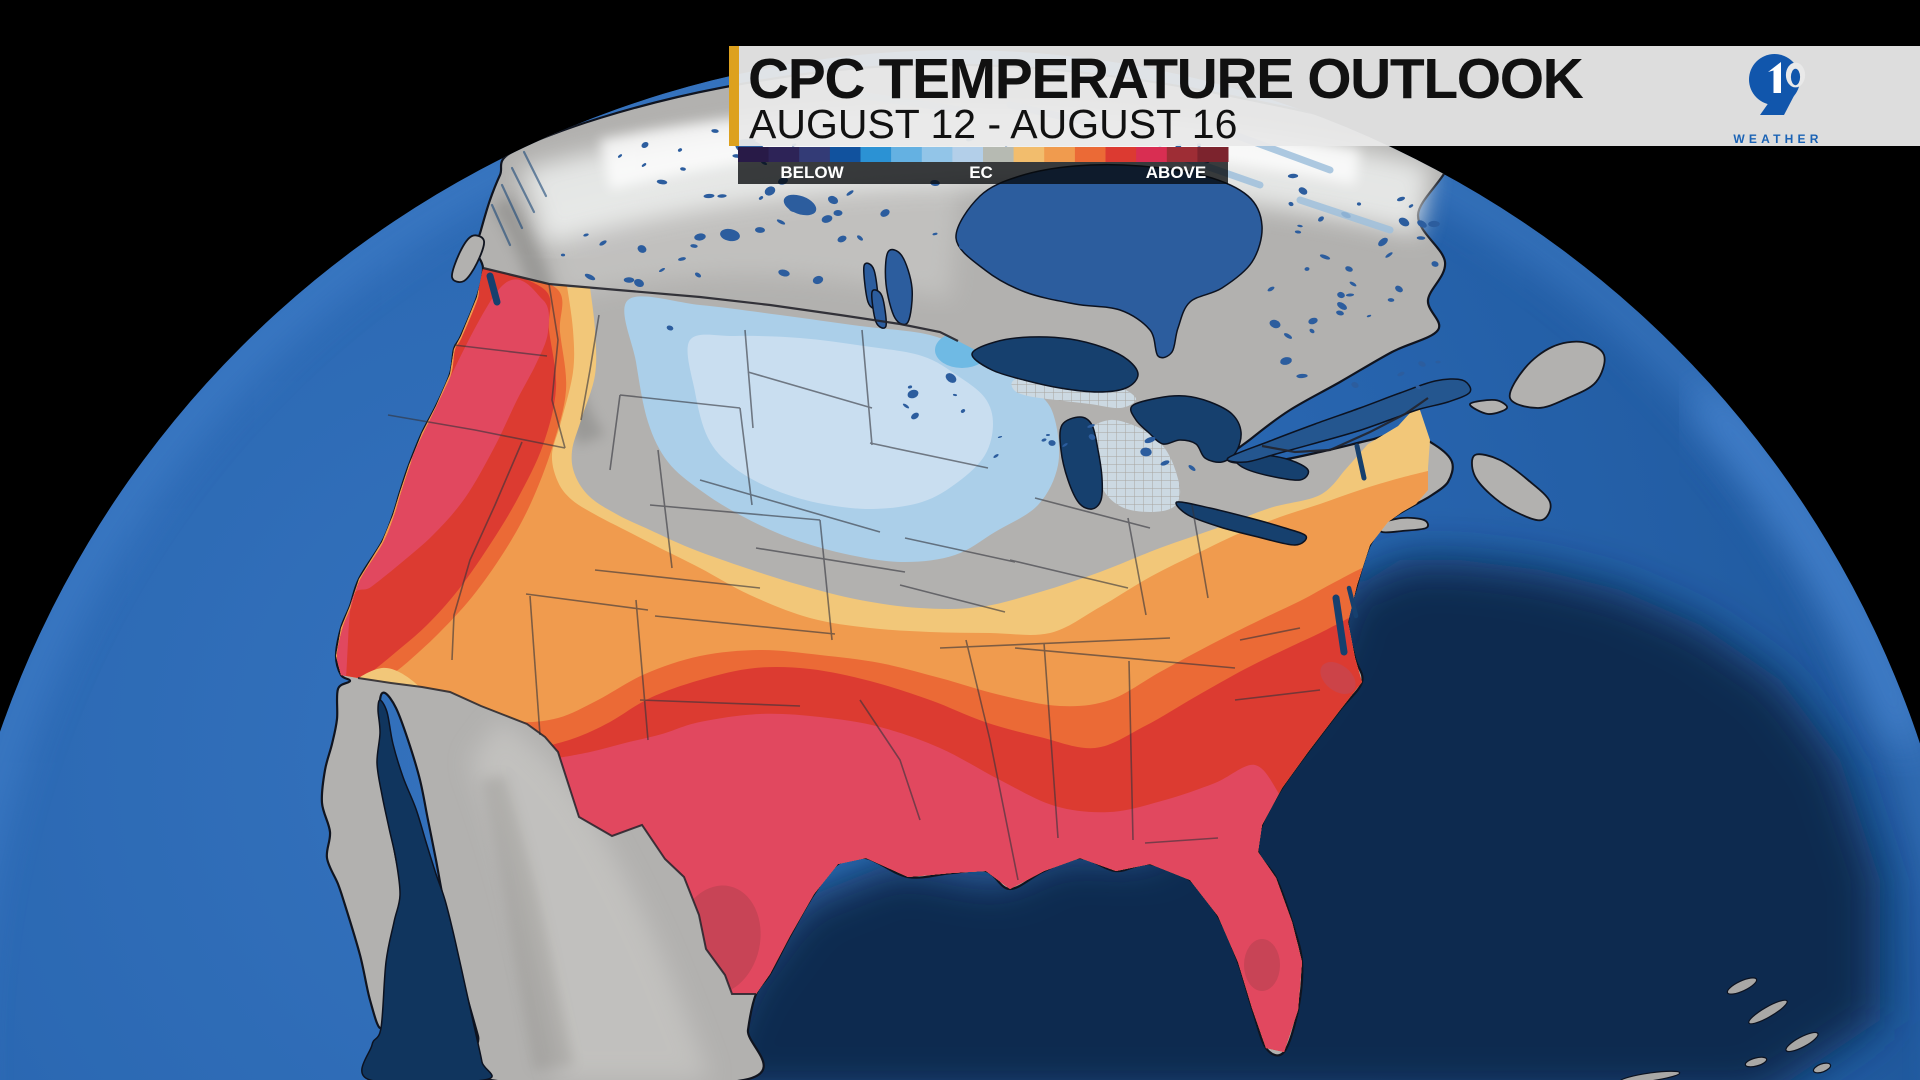 The image size is (1920, 1080). I want to click on svg-text: EC, so click(981, 172).